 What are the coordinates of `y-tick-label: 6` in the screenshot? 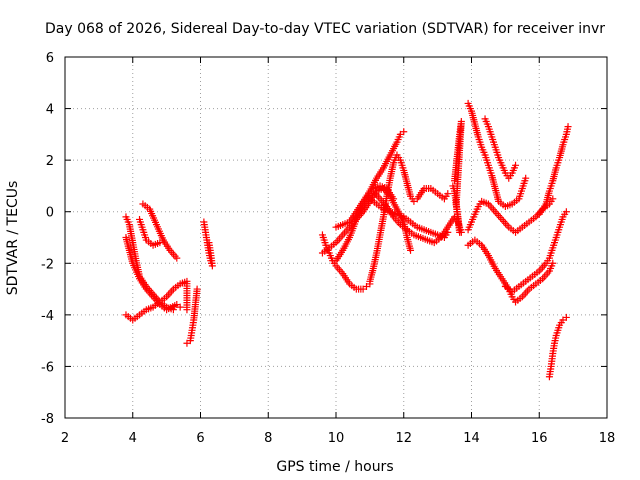 It's located at (50, 58).